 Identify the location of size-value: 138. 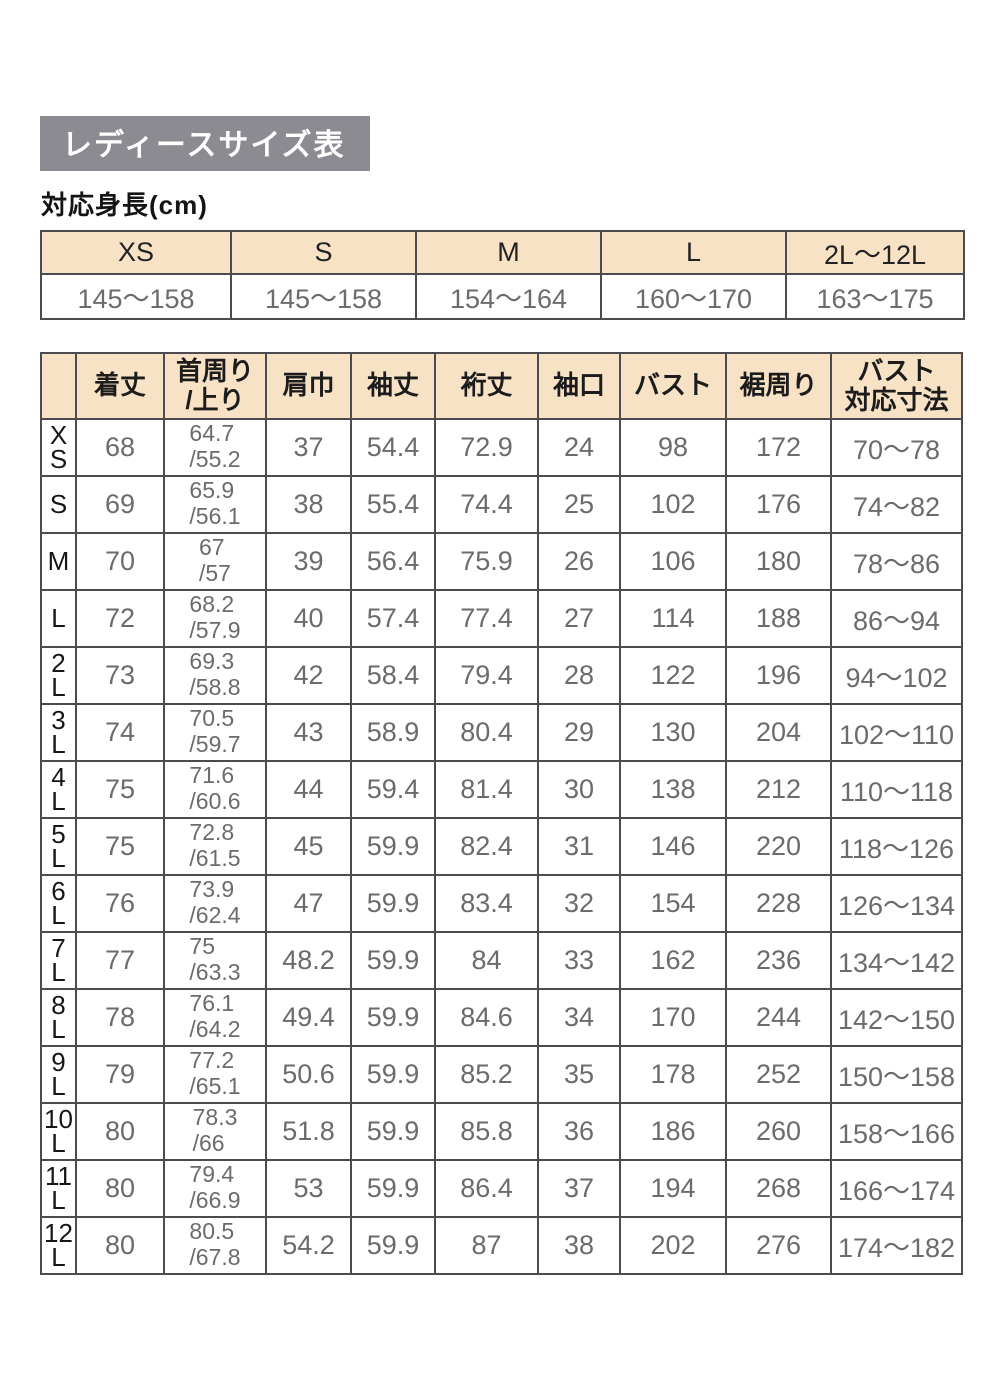
(673, 789).